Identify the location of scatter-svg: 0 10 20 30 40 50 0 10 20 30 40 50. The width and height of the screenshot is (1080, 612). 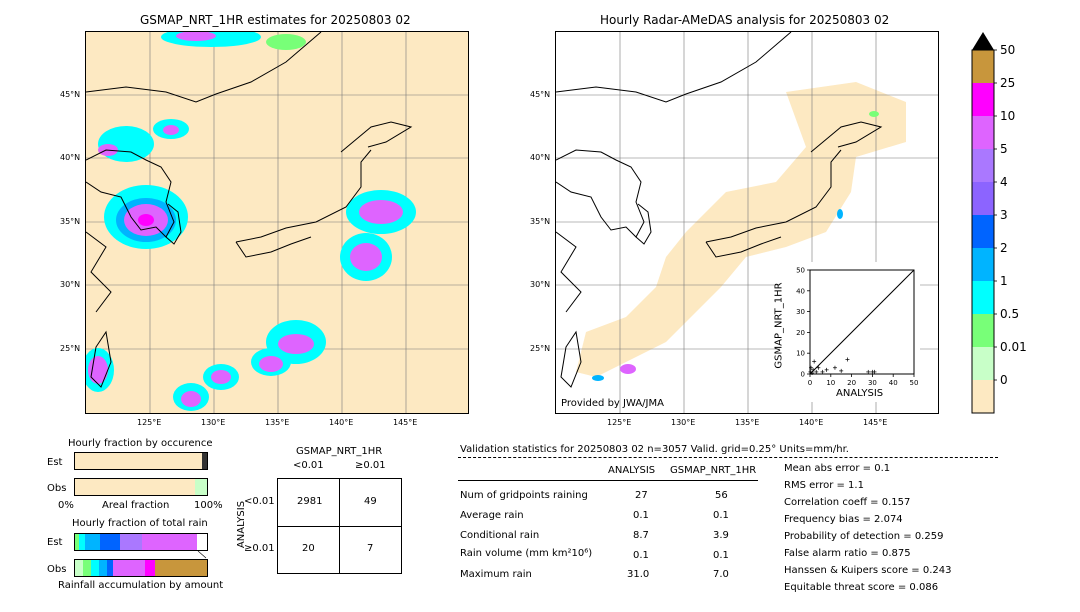
(857, 327).